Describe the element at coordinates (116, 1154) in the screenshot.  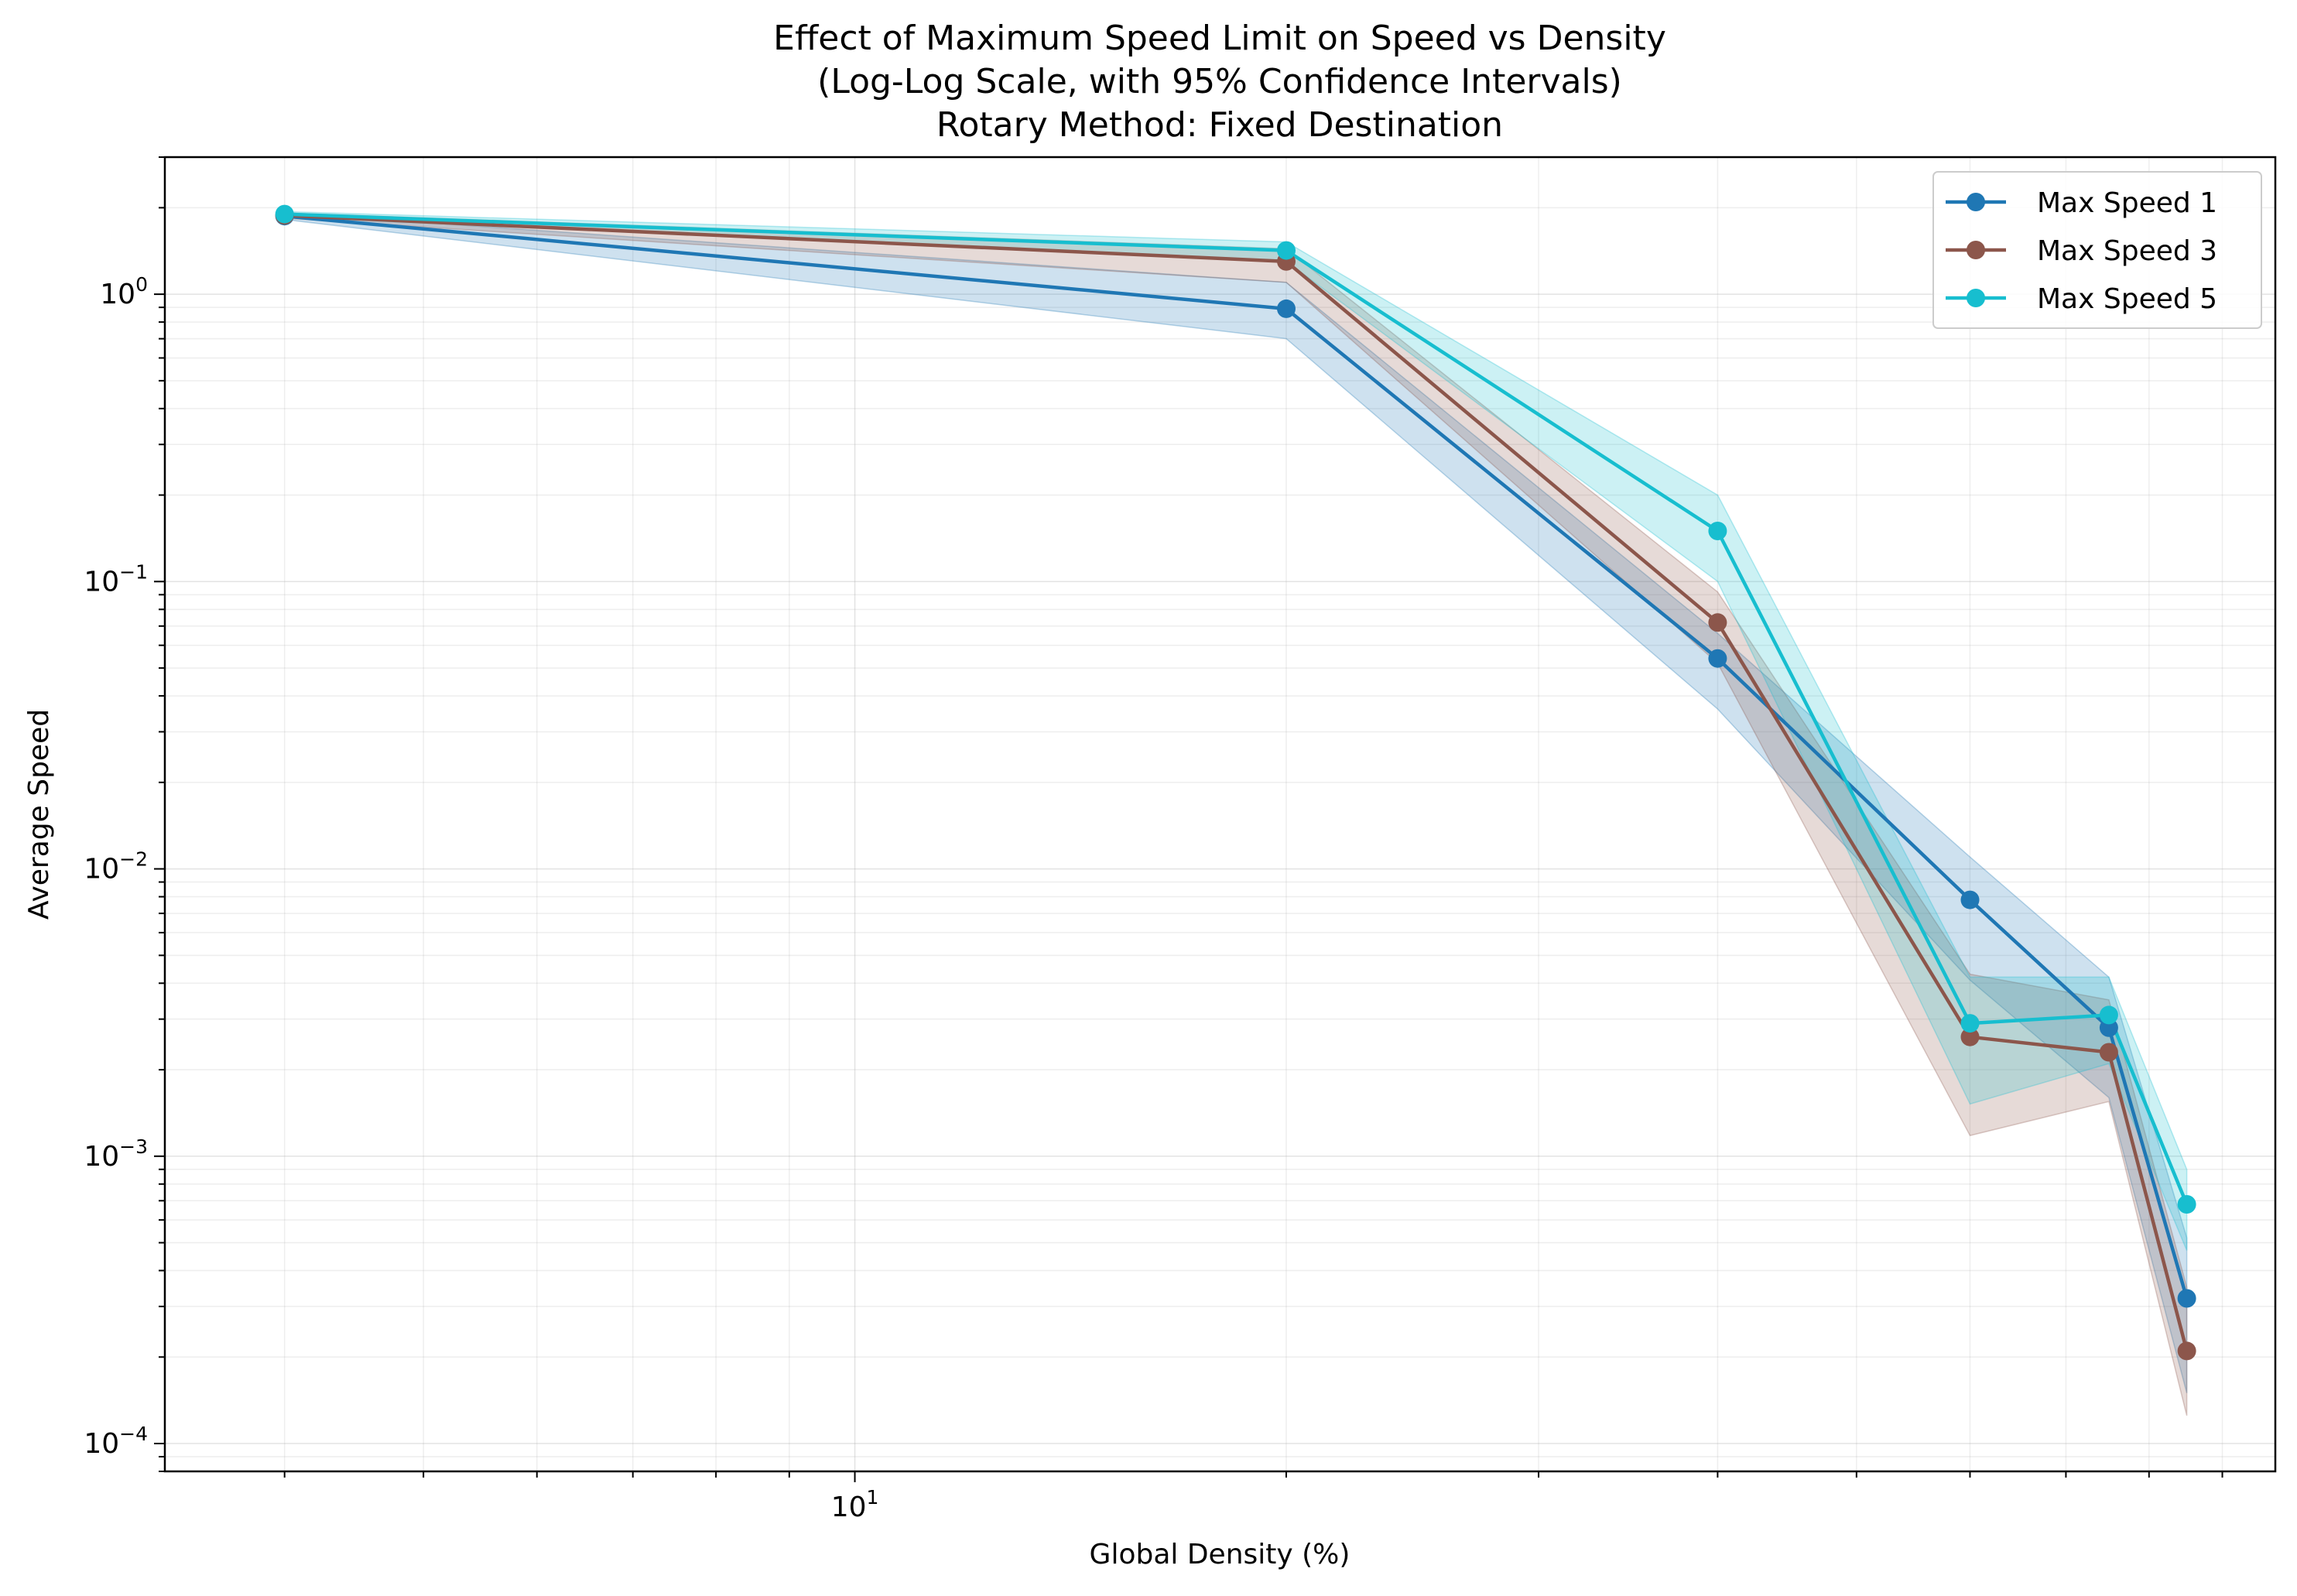
I see `y-tick-label: 10⁻³` at that location.